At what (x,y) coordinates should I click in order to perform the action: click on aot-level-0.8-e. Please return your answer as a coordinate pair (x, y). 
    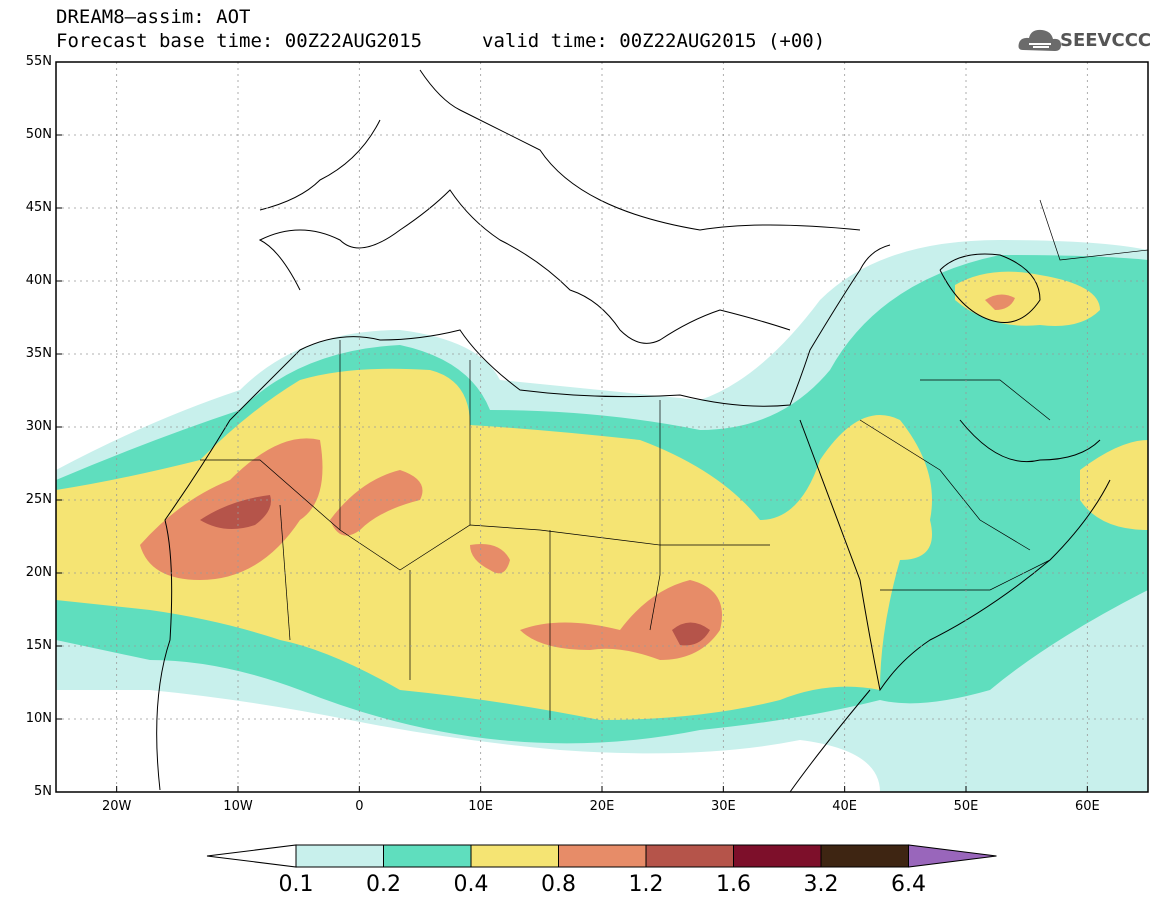
    Looking at the image, I should click on (1000, 302).